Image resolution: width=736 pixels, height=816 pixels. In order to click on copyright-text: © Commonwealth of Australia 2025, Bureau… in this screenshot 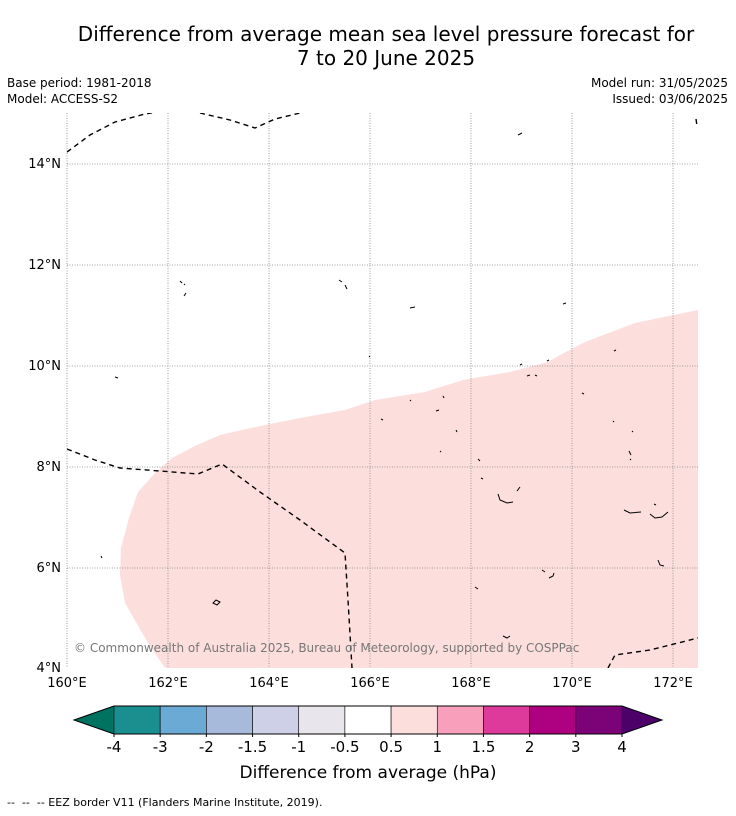, I will do `click(326, 648)`.